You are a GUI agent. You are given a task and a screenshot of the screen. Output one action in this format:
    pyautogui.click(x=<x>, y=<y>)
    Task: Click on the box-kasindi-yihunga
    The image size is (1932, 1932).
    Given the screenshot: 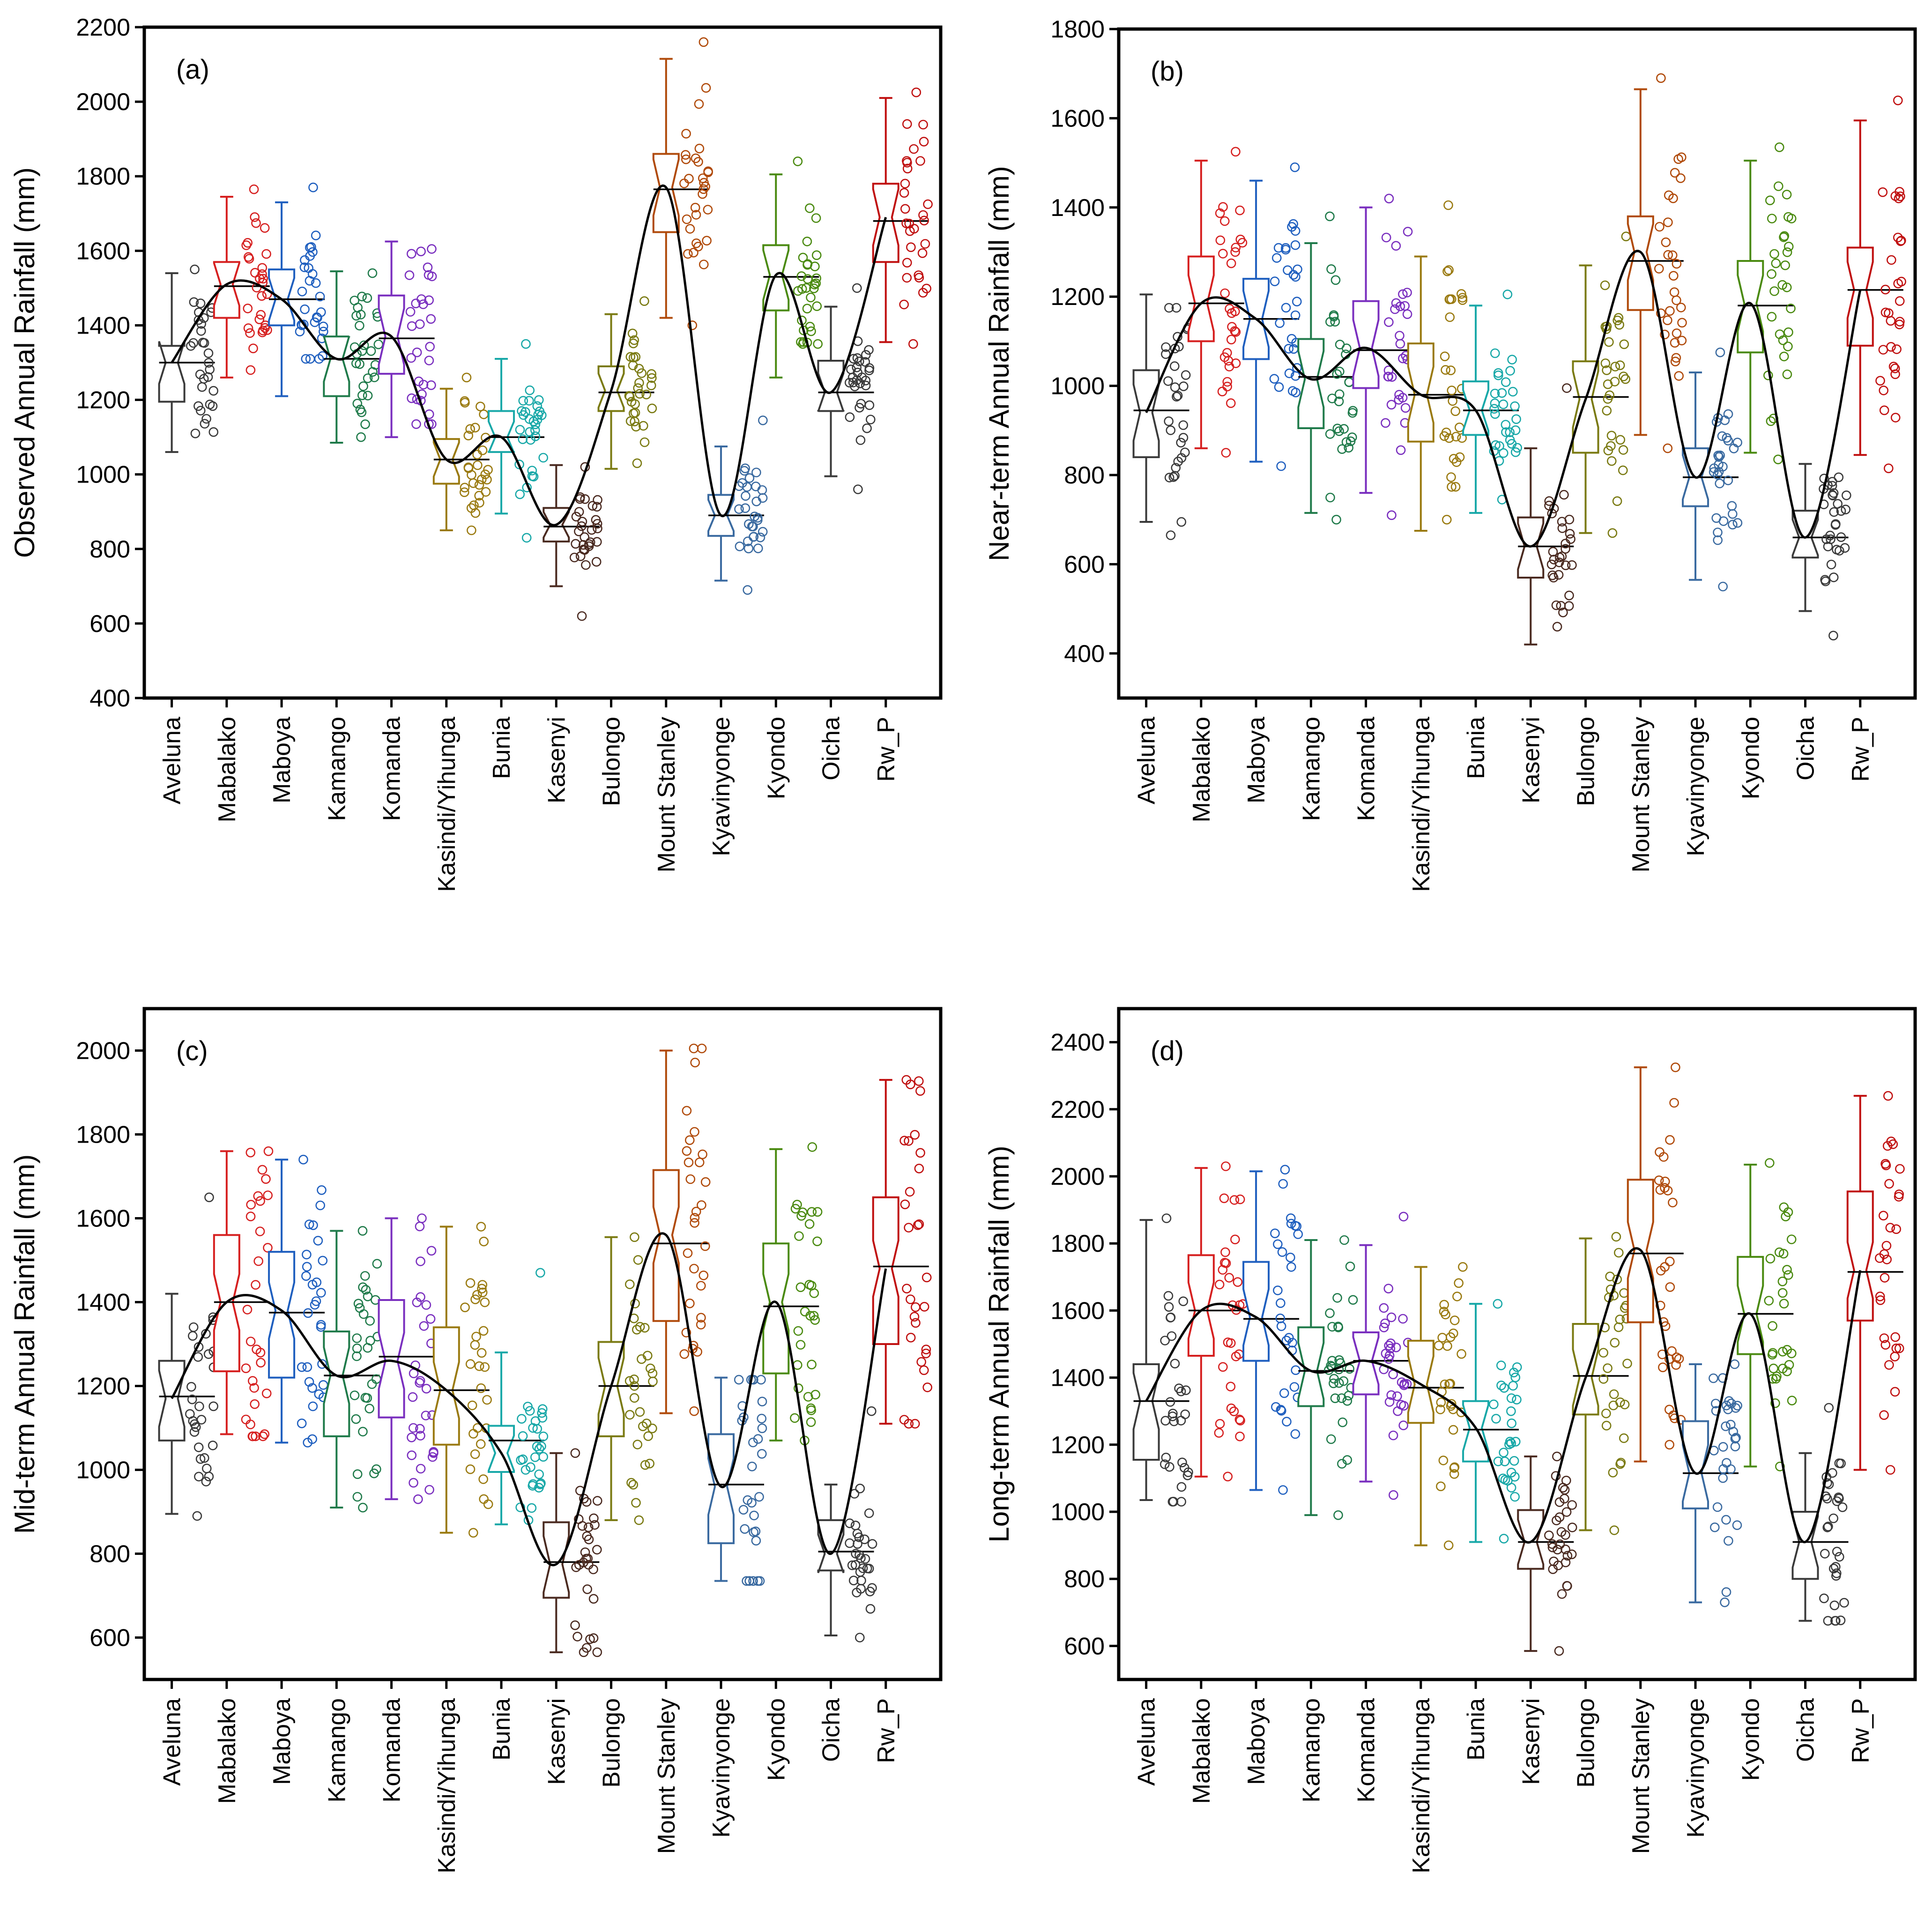 What is the action you would take?
    pyautogui.click(x=463, y=1380)
    